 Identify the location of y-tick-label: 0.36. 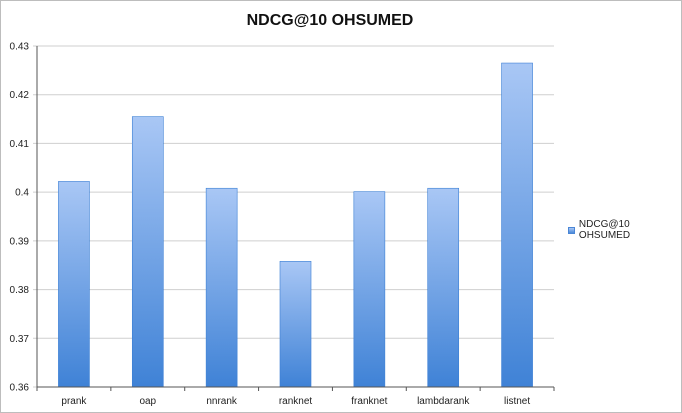
(20, 388).